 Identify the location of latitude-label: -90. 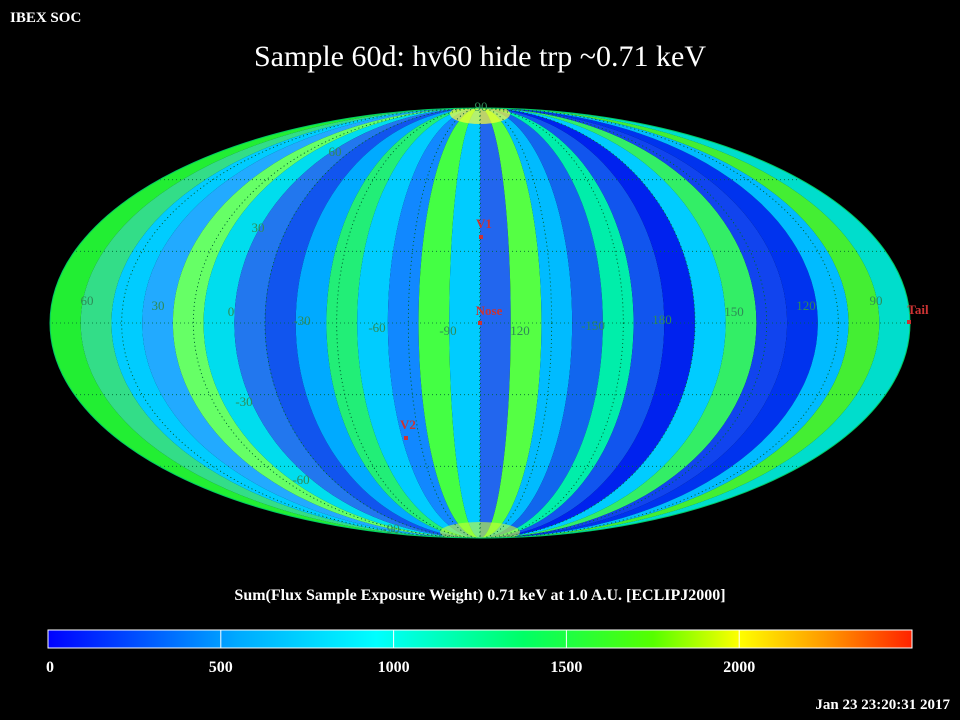
(390, 528).